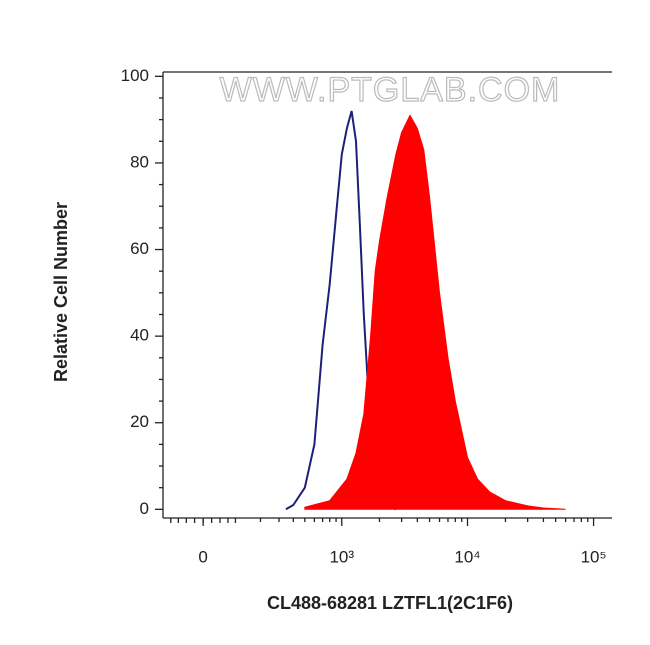 The image size is (650, 645). What do you see at coordinates (390, 90) in the screenshot?
I see `watermark: WWW.PTGLAB.COM` at bounding box center [390, 90].